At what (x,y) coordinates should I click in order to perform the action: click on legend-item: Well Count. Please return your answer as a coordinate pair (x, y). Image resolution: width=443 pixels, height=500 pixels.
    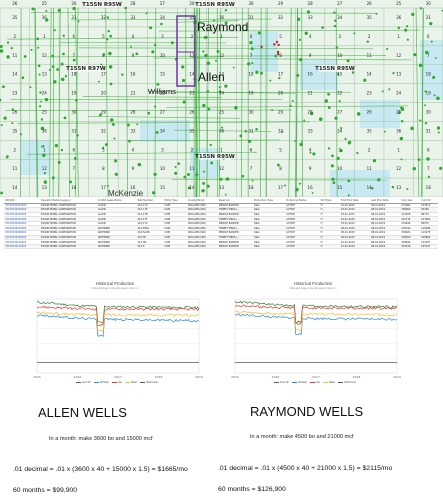
    Looking at the image, I should click on (347, 382).